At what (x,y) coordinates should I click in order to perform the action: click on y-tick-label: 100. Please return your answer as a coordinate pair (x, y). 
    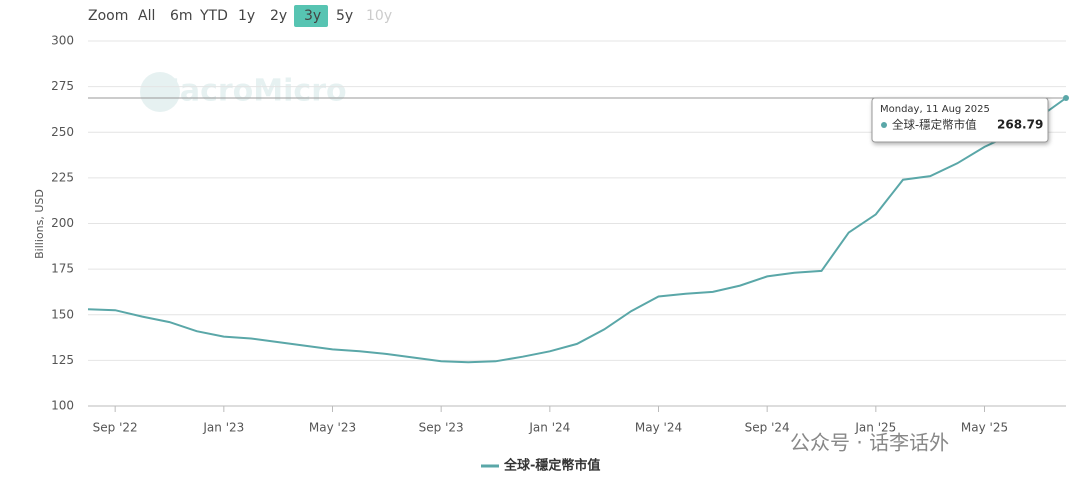
    Looking at the image, I should click on (62, 406).